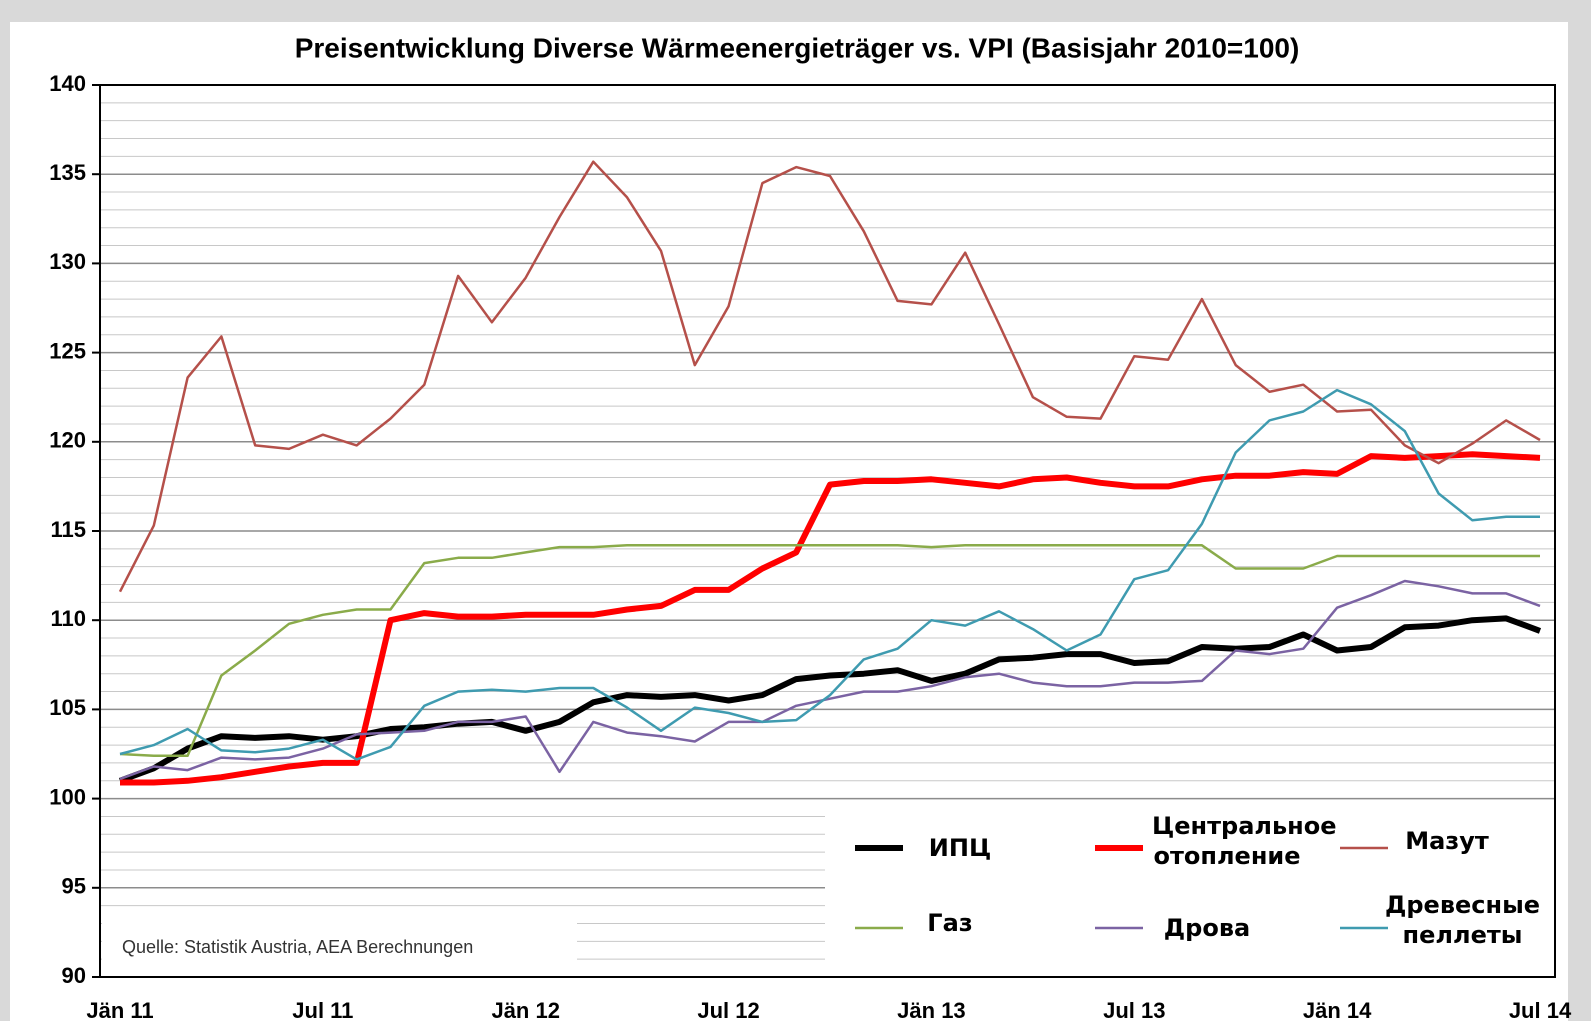 The width and height of the screenshot is (1591, 1021). What do you see at coordinates (74, 975) in the screenshot?
I see `y-tick-label: 90` at bounding box center [74, 975].